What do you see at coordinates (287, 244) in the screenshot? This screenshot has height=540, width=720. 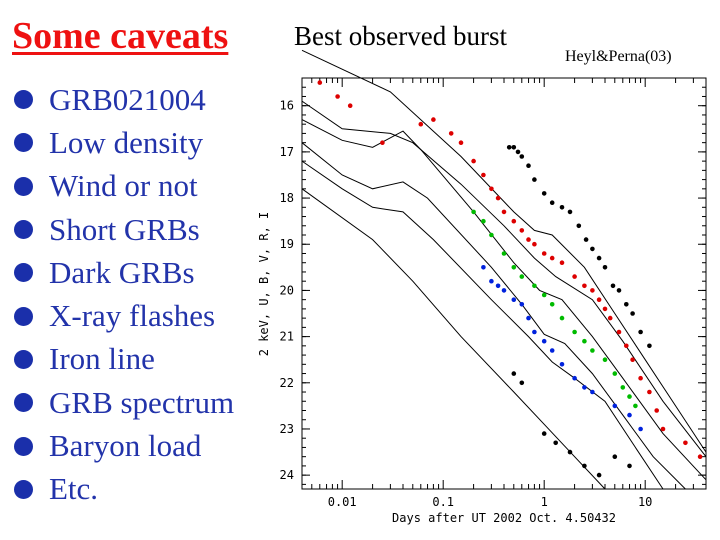 I see `y-tick-label: 19` at bounding box center [287, 244].